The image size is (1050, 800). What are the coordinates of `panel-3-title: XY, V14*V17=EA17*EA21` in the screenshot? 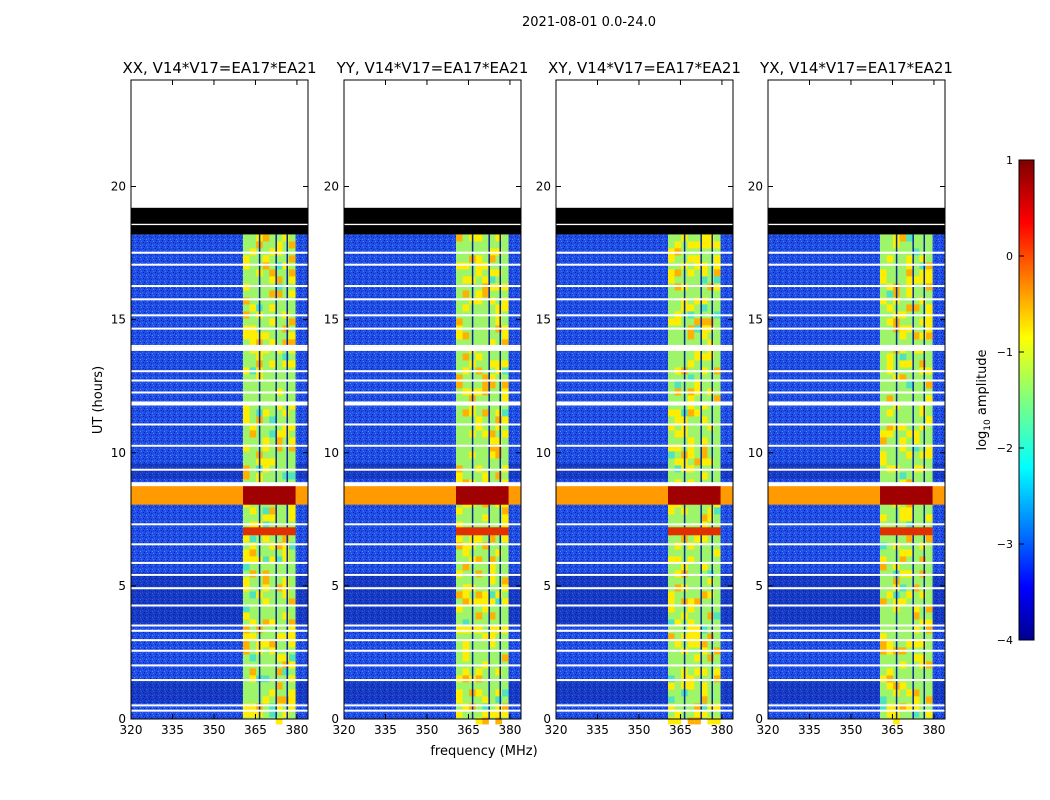 It's located at (644, 68).